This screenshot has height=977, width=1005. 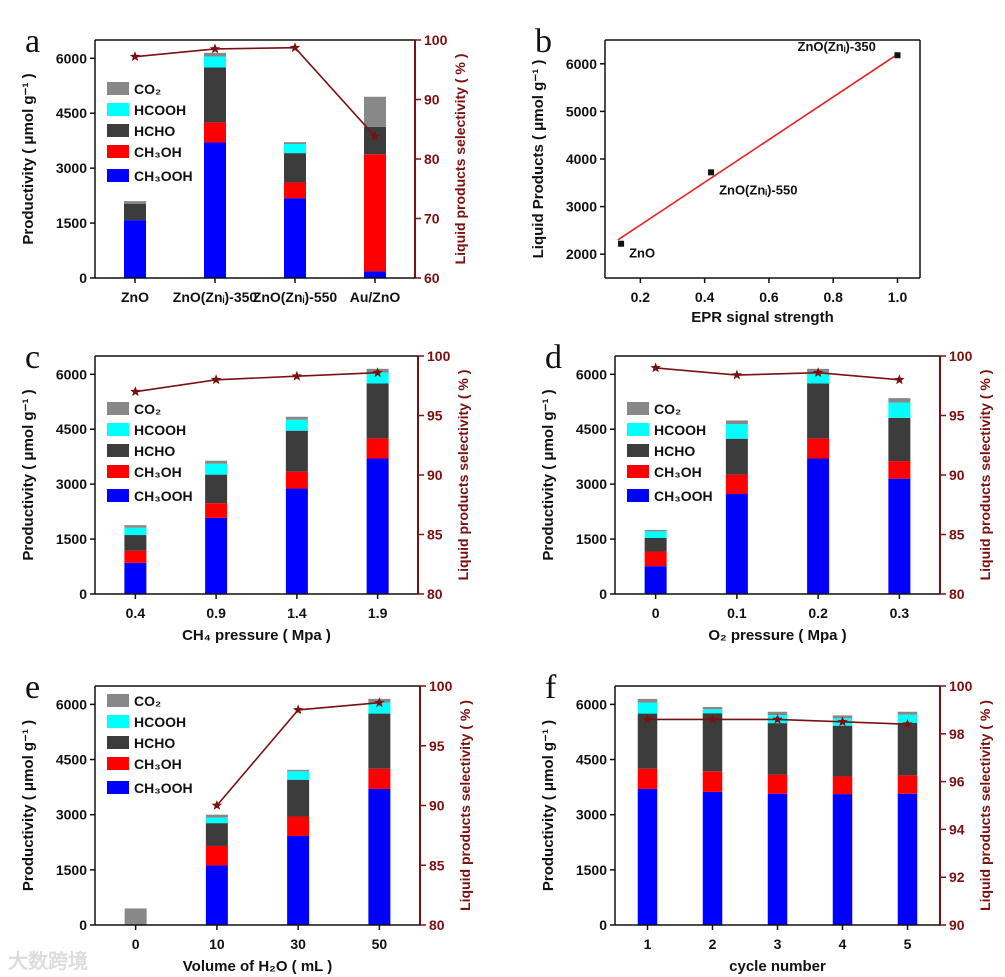 What do you see at coordinates (591, 374) in the screenshot?
I see `y-tick-label: 6000` at bounding box center [591, 374].